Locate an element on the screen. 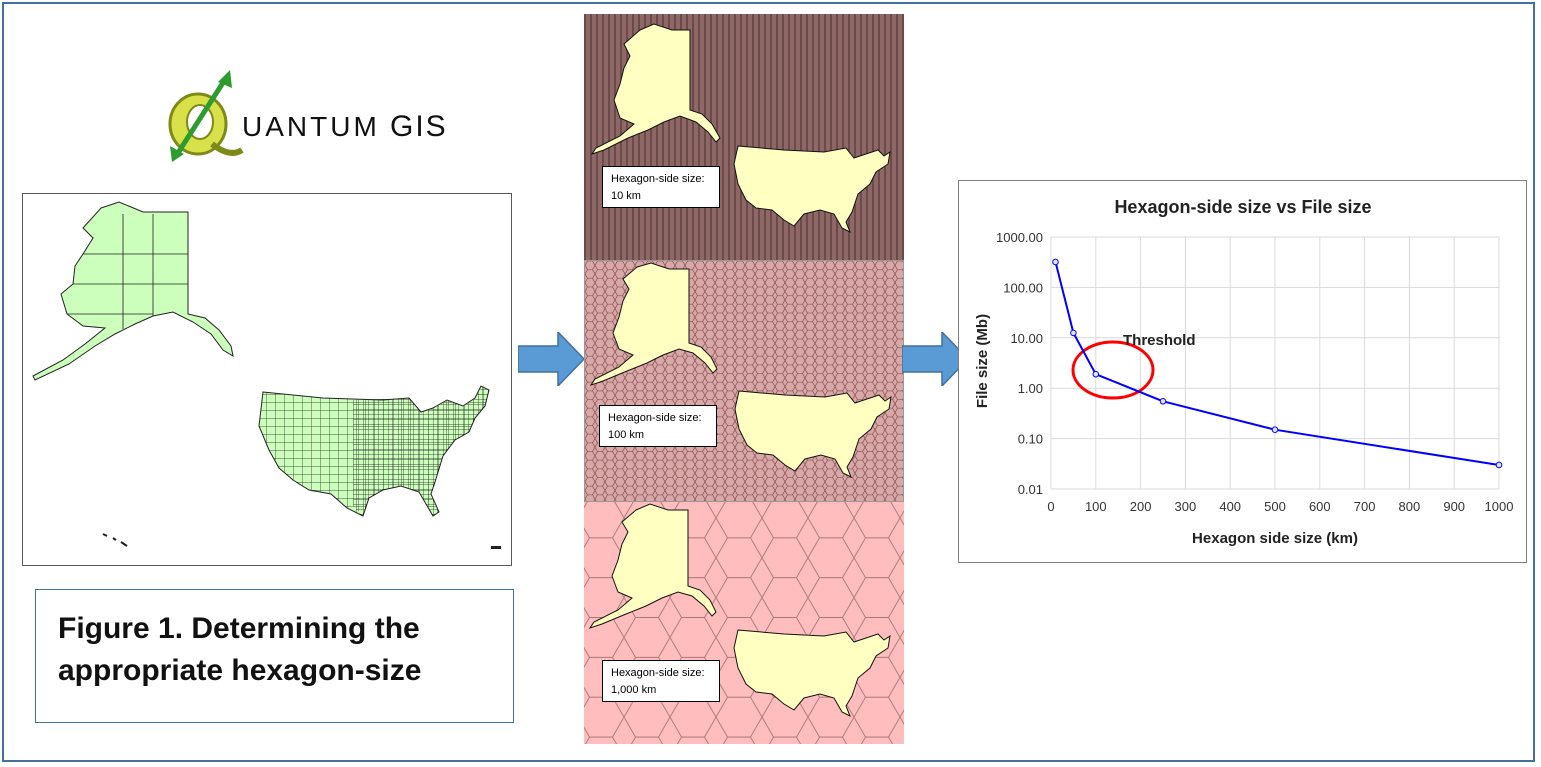  hex-size-label: Hexagon-side size: 10 km is located at coordinates (661, 187).